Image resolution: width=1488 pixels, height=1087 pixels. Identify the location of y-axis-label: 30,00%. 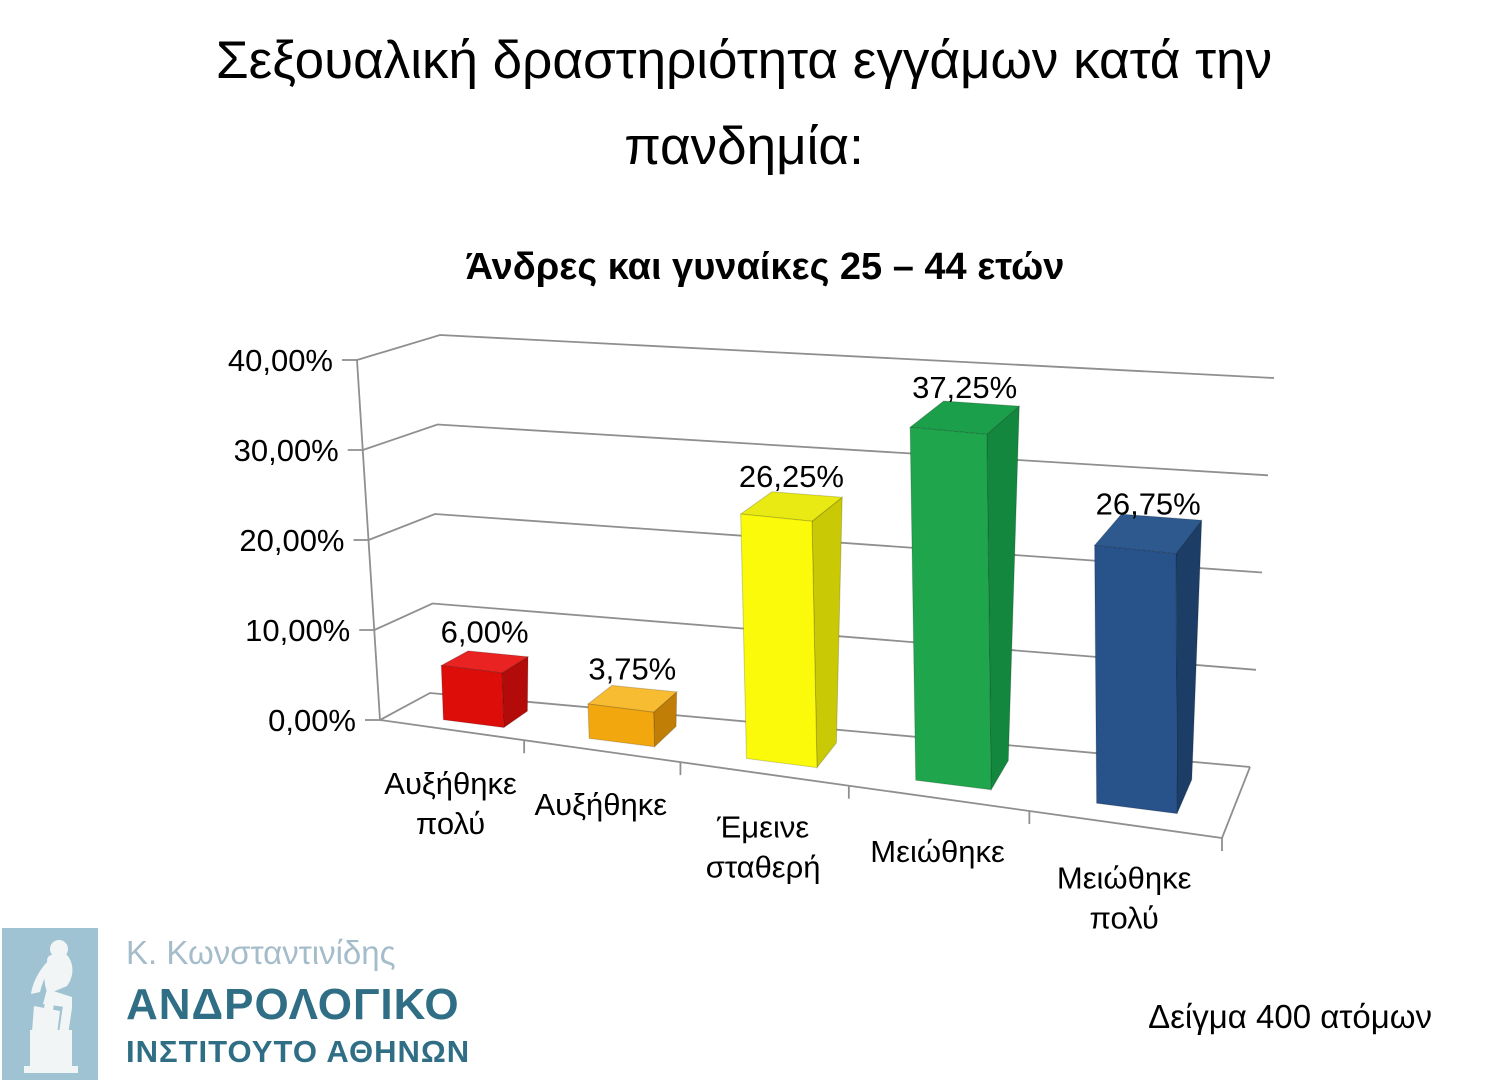
(286, 450).